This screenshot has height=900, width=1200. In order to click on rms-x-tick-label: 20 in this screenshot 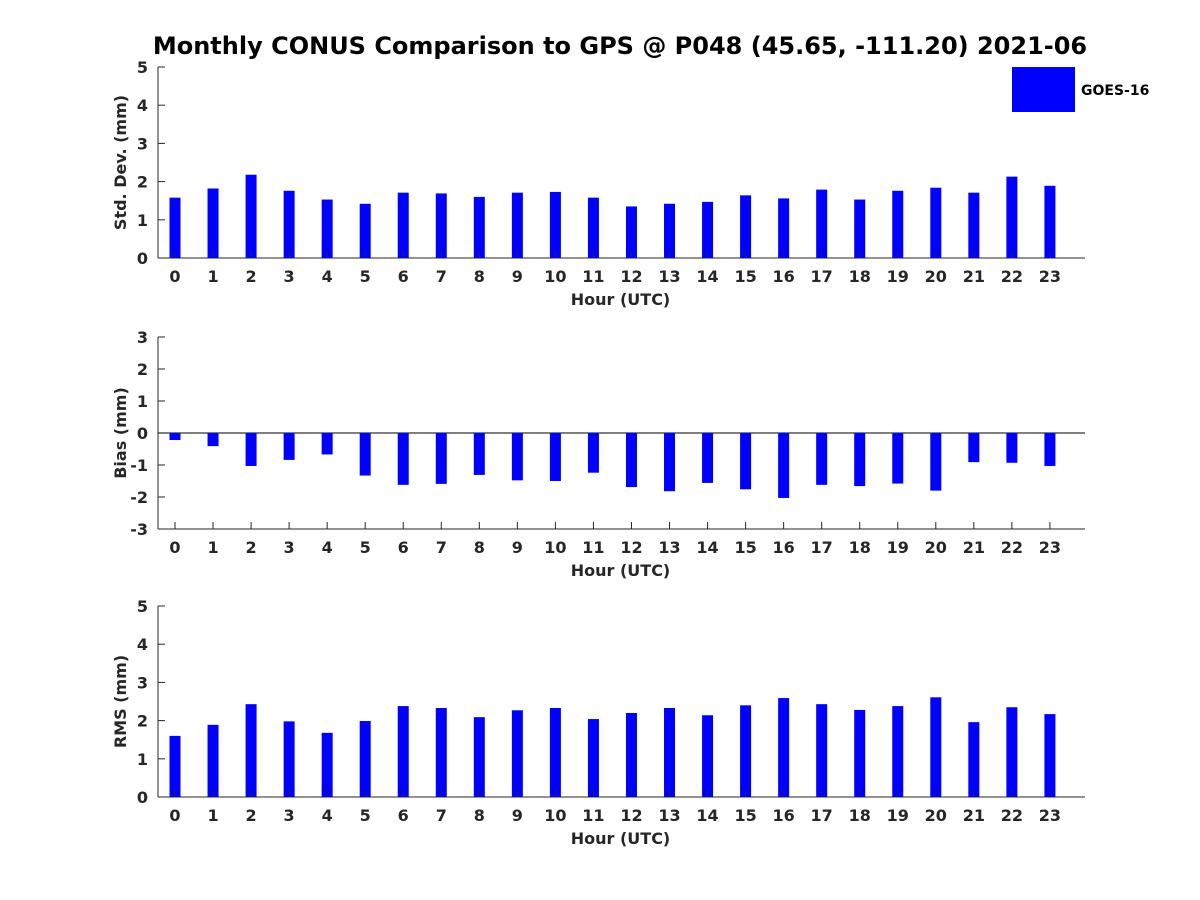, I will do `click(936, 815)`.